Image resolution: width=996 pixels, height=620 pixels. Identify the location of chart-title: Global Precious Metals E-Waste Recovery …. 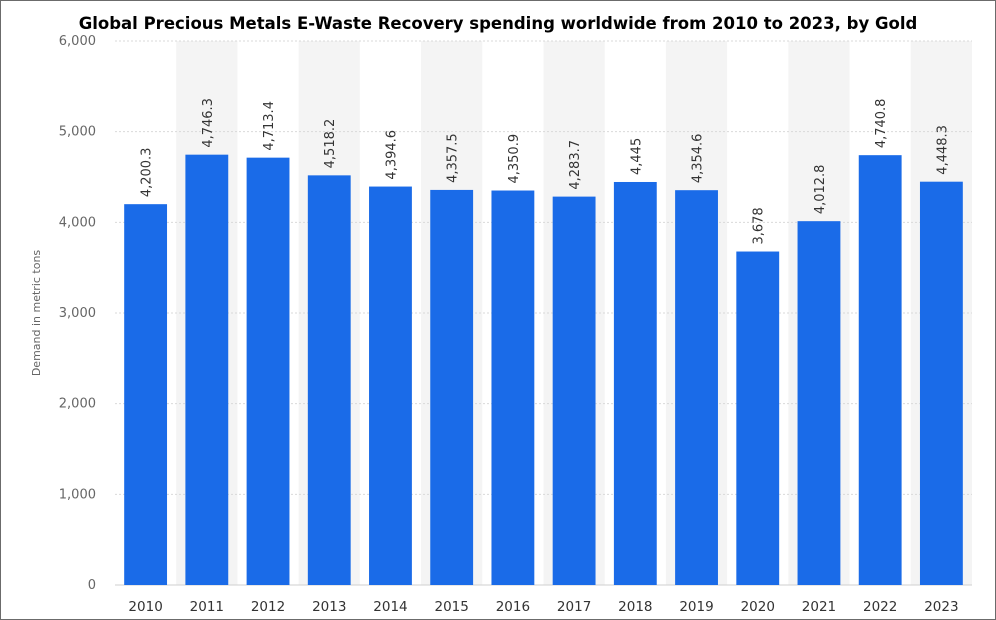
(498, 23).